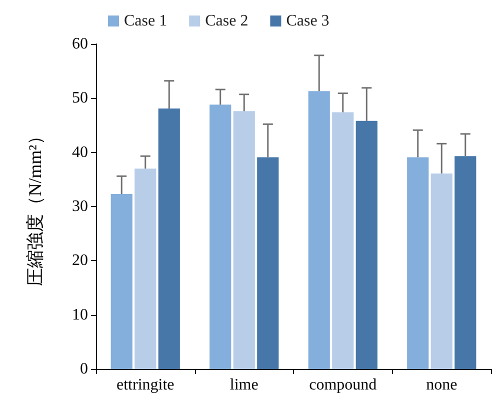  What do you see at coordinates (226, 21) in the screenshot?
I see `legend-label: Case 2` at bounding box center [226, 21].